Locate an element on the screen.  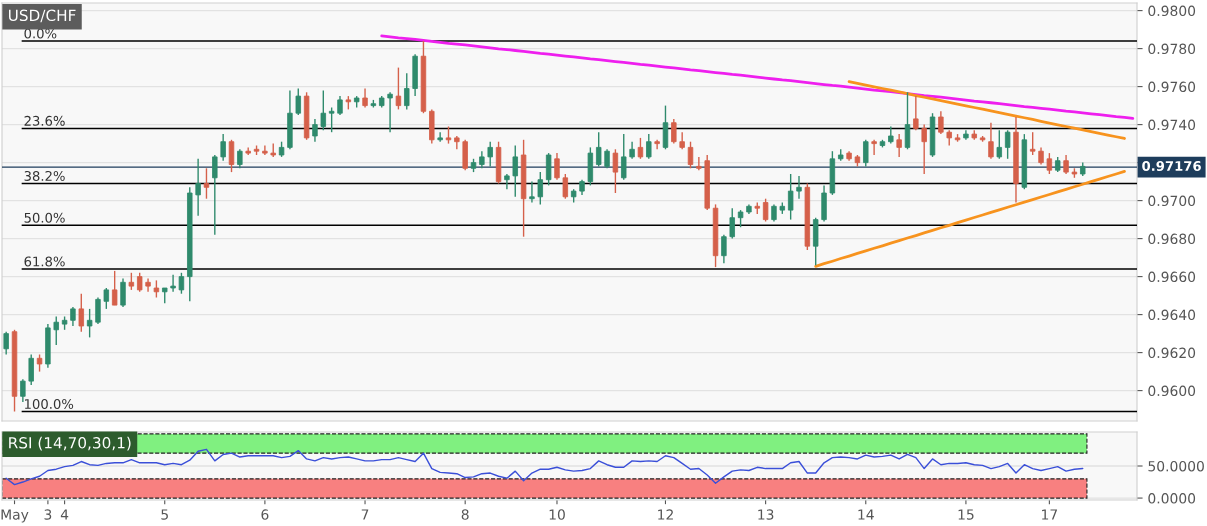
x-tick-label: May is located at coordinates (15, 516).